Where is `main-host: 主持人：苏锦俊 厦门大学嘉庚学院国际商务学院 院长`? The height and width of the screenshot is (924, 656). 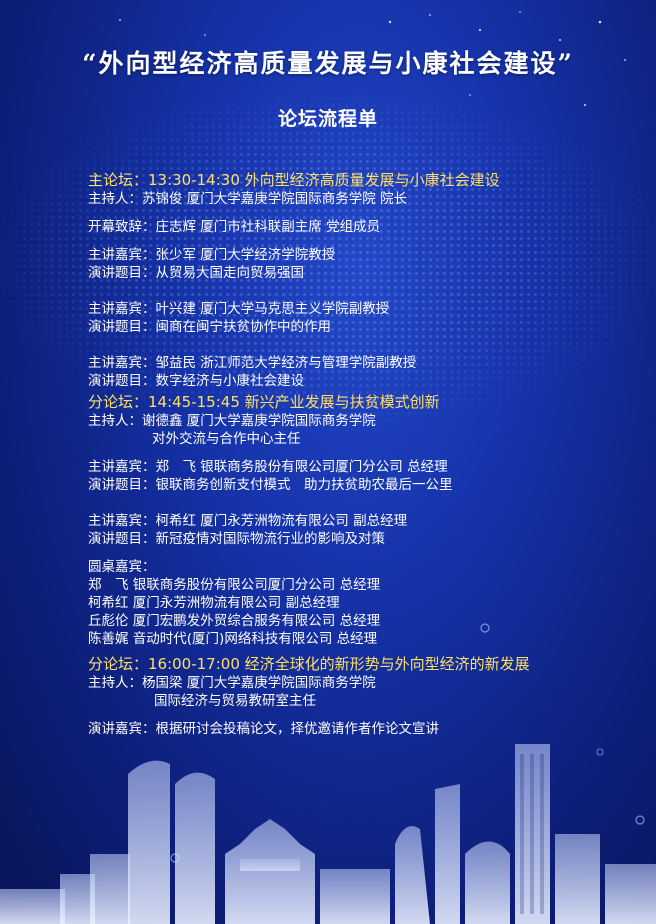 main-host: 主持人：苏锦俊 厦门大学嘉庚学院国际商务学院 院长 is located at coordinates (248, 199).